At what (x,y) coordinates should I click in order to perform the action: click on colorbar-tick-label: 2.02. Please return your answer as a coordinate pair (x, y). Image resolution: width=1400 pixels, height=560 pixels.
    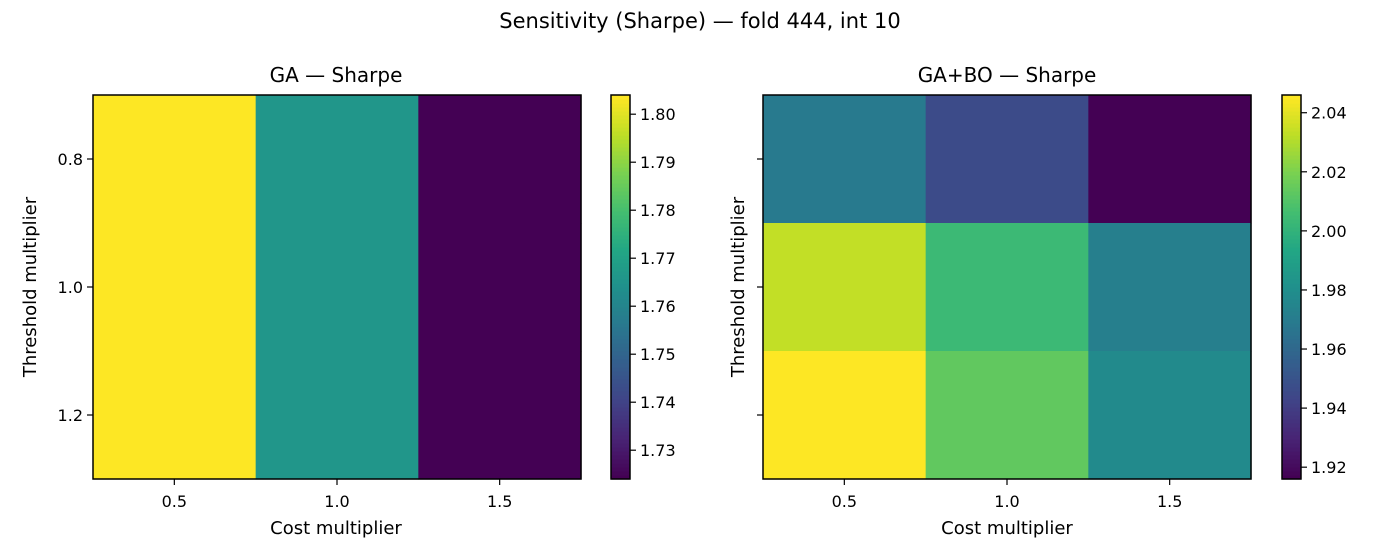
    Looking at the image, I should click on (1329, 172).